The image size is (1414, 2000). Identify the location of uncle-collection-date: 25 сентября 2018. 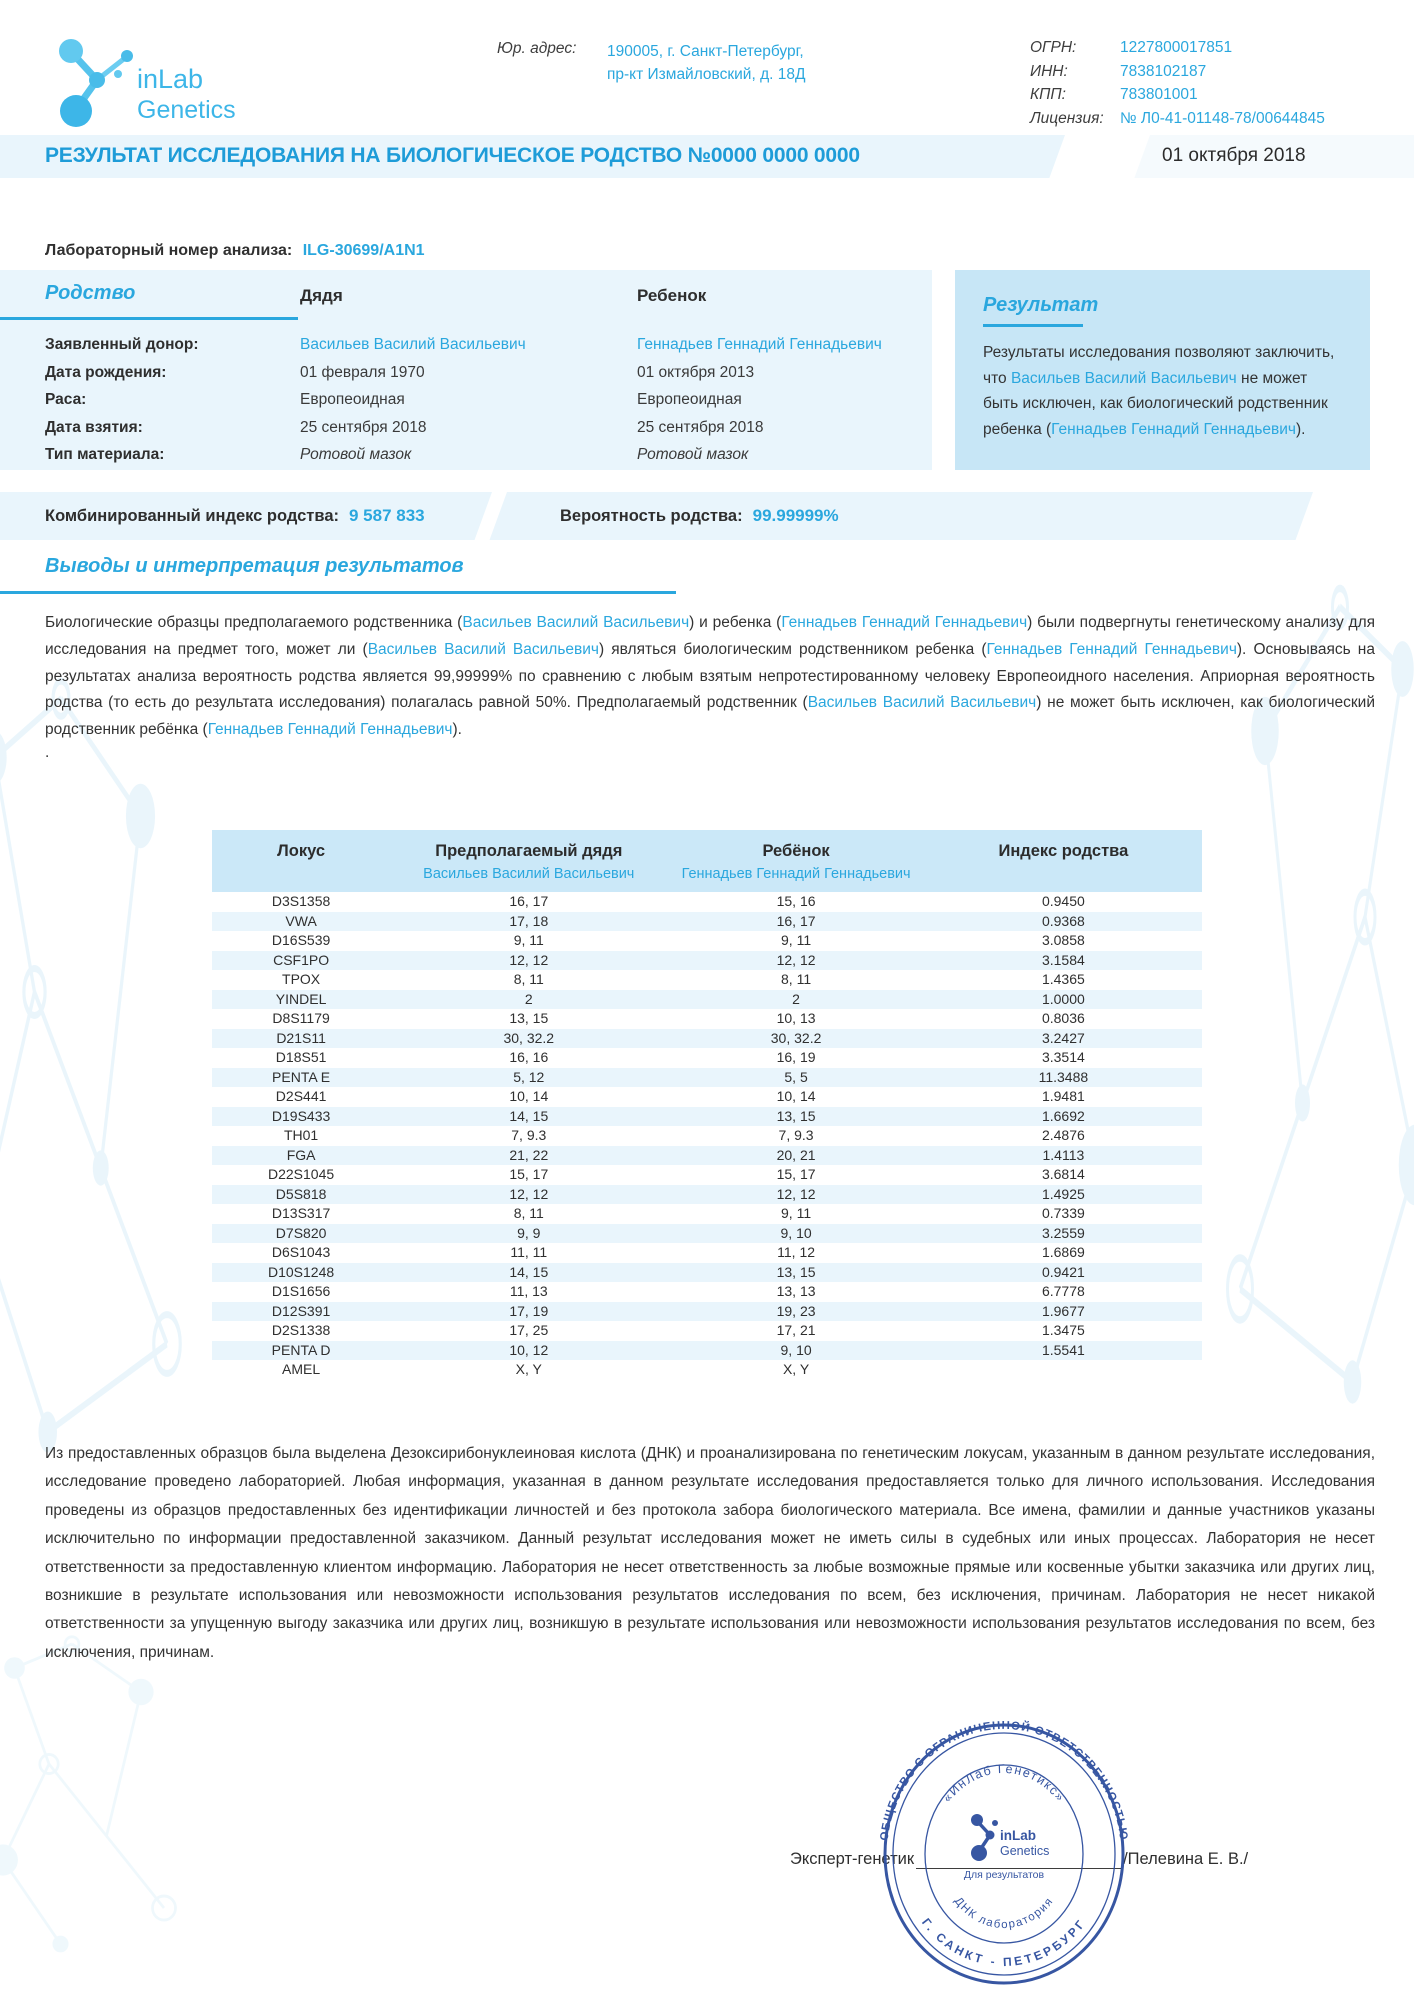
(363, 427).